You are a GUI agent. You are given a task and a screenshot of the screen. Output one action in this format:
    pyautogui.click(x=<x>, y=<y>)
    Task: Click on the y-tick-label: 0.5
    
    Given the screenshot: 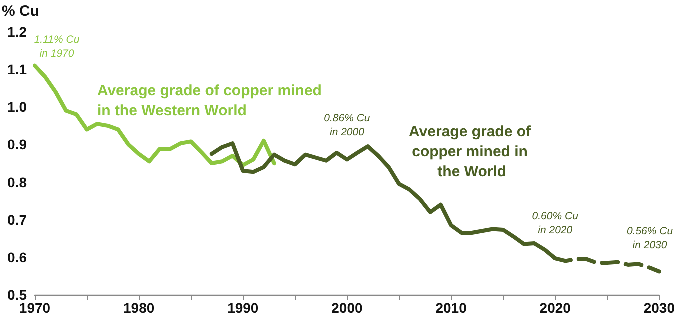 What is the action you would take?
    pyautogui.click(x=18, y=295)
    